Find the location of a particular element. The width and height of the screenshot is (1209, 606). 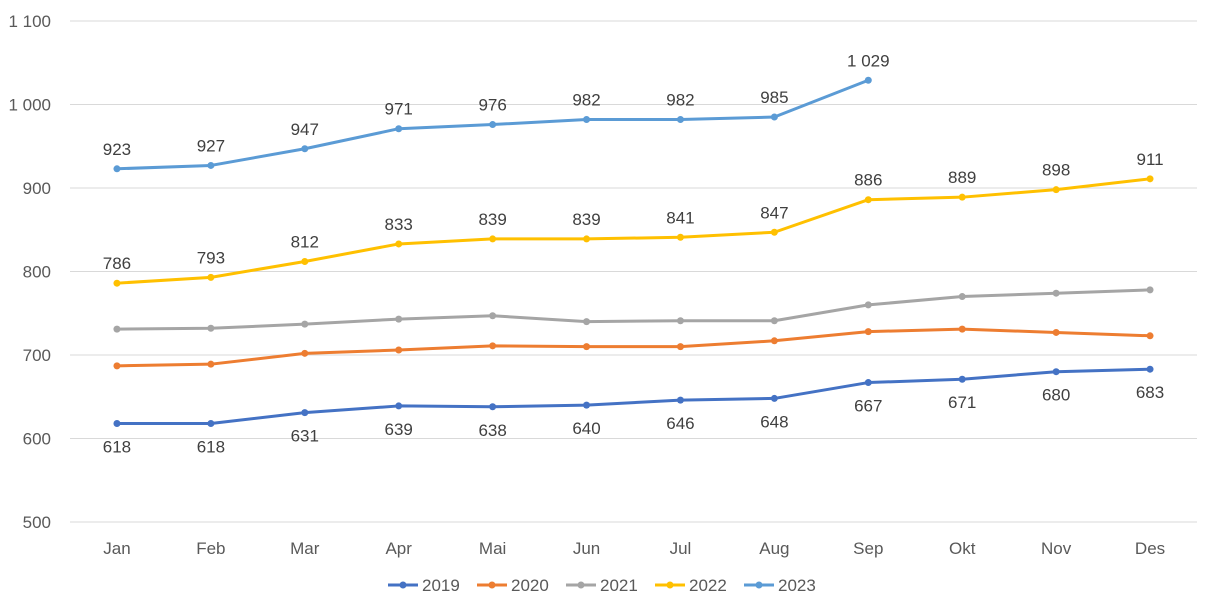

data-label-2019: 680 is located at coordinates (1056, 395).